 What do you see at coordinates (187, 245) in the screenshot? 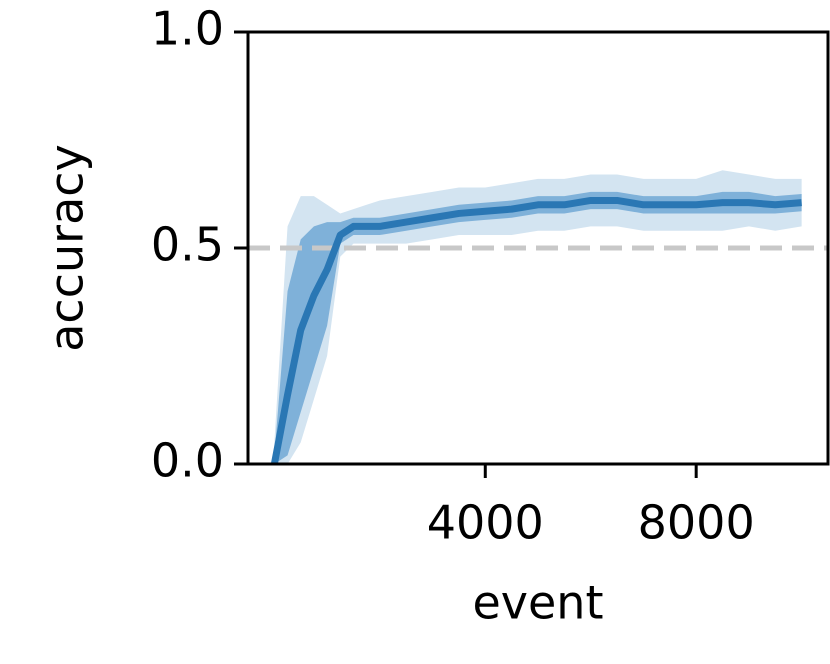
I see `y-tick-label: 0.5` at bounding box center [187, 245].